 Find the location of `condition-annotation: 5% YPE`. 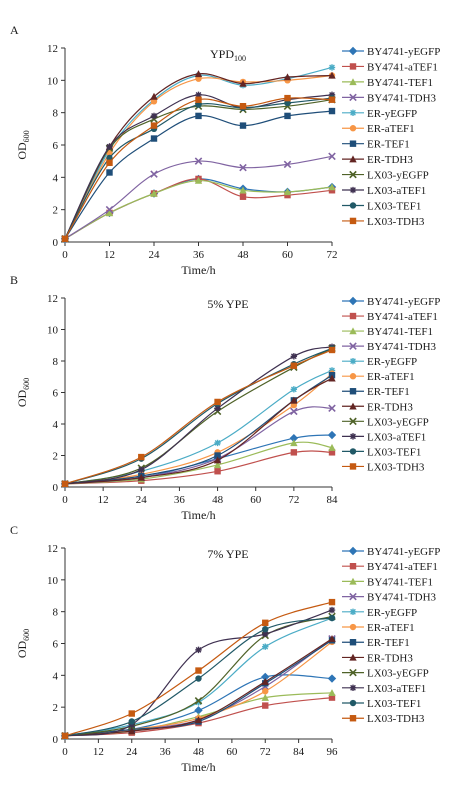

condition-annotation: 5% YPE is located at coordinates (227, 304).